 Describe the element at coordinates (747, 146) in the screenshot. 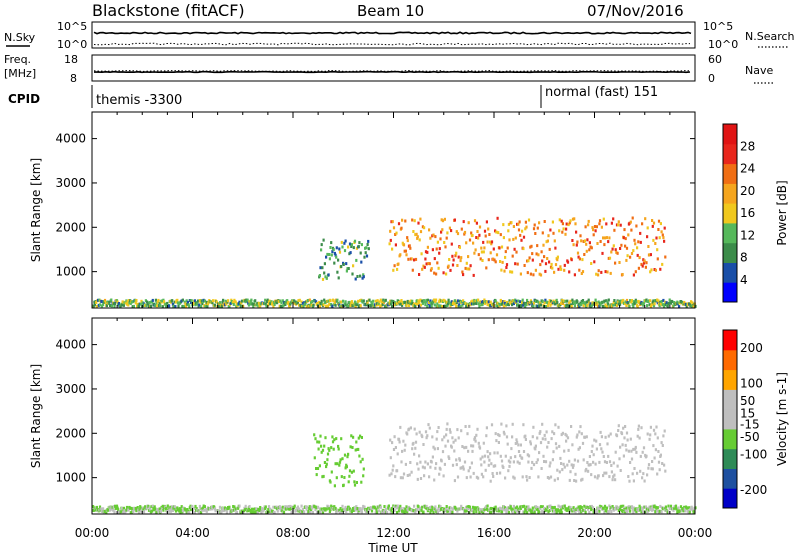

I see `colorbar-tick-label: 28` at that location.